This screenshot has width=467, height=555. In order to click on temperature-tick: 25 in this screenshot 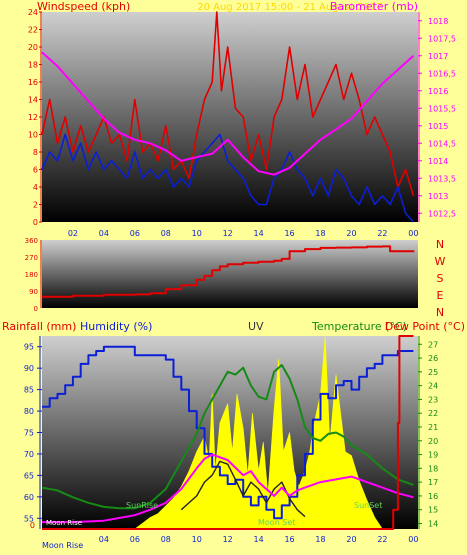, I will do `click(433, 372)`.